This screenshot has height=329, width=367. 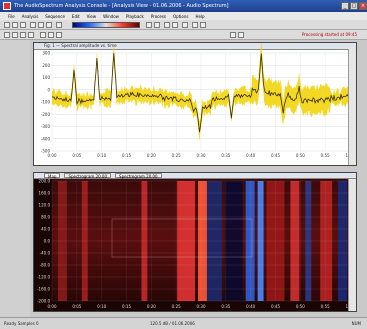 What do you see at coordinates (225, 306) in the screenshot?
I see `spec-x-tick-label: 0:35` at bounding box center [225, 306].